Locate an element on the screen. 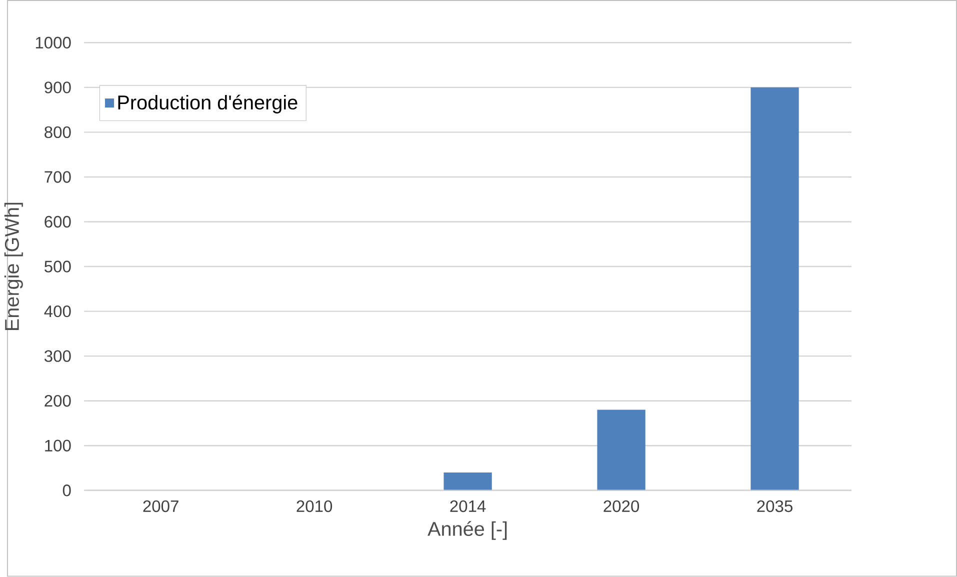 The image size is (957, 577). x-tick-label: 2010 is located at coordinates (314, 506).